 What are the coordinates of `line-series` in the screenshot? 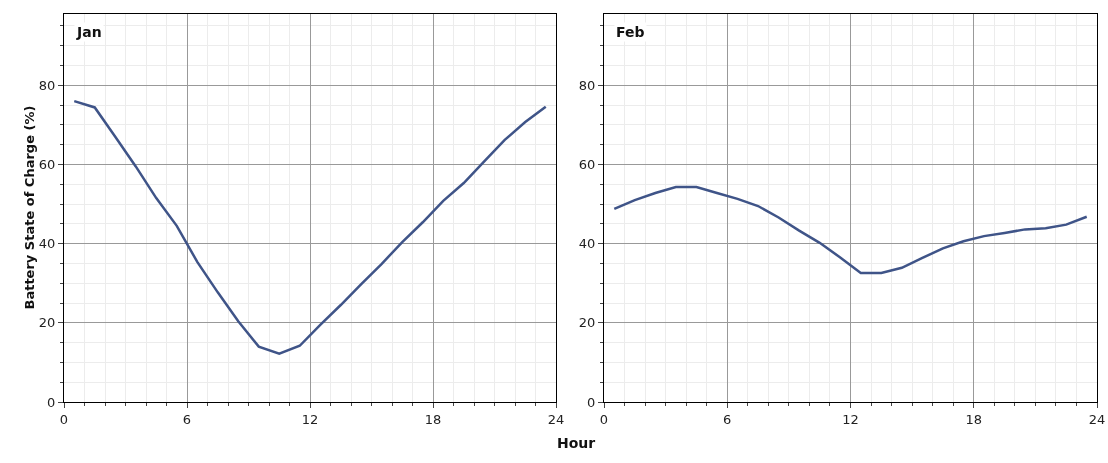 It's located at (850, 230).